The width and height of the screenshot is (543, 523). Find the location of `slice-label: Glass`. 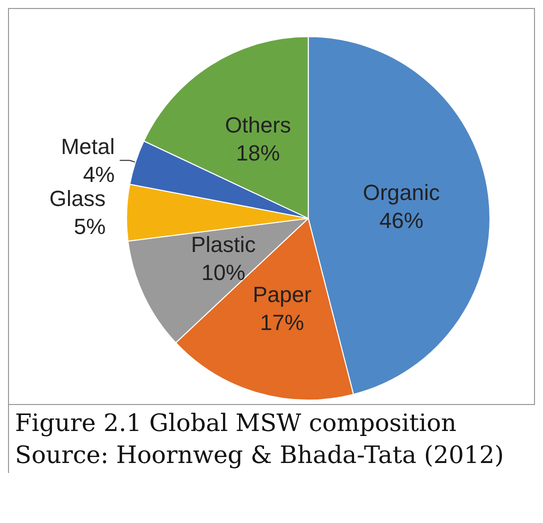

slice-label: Glass is located at coordinates (77, 198).